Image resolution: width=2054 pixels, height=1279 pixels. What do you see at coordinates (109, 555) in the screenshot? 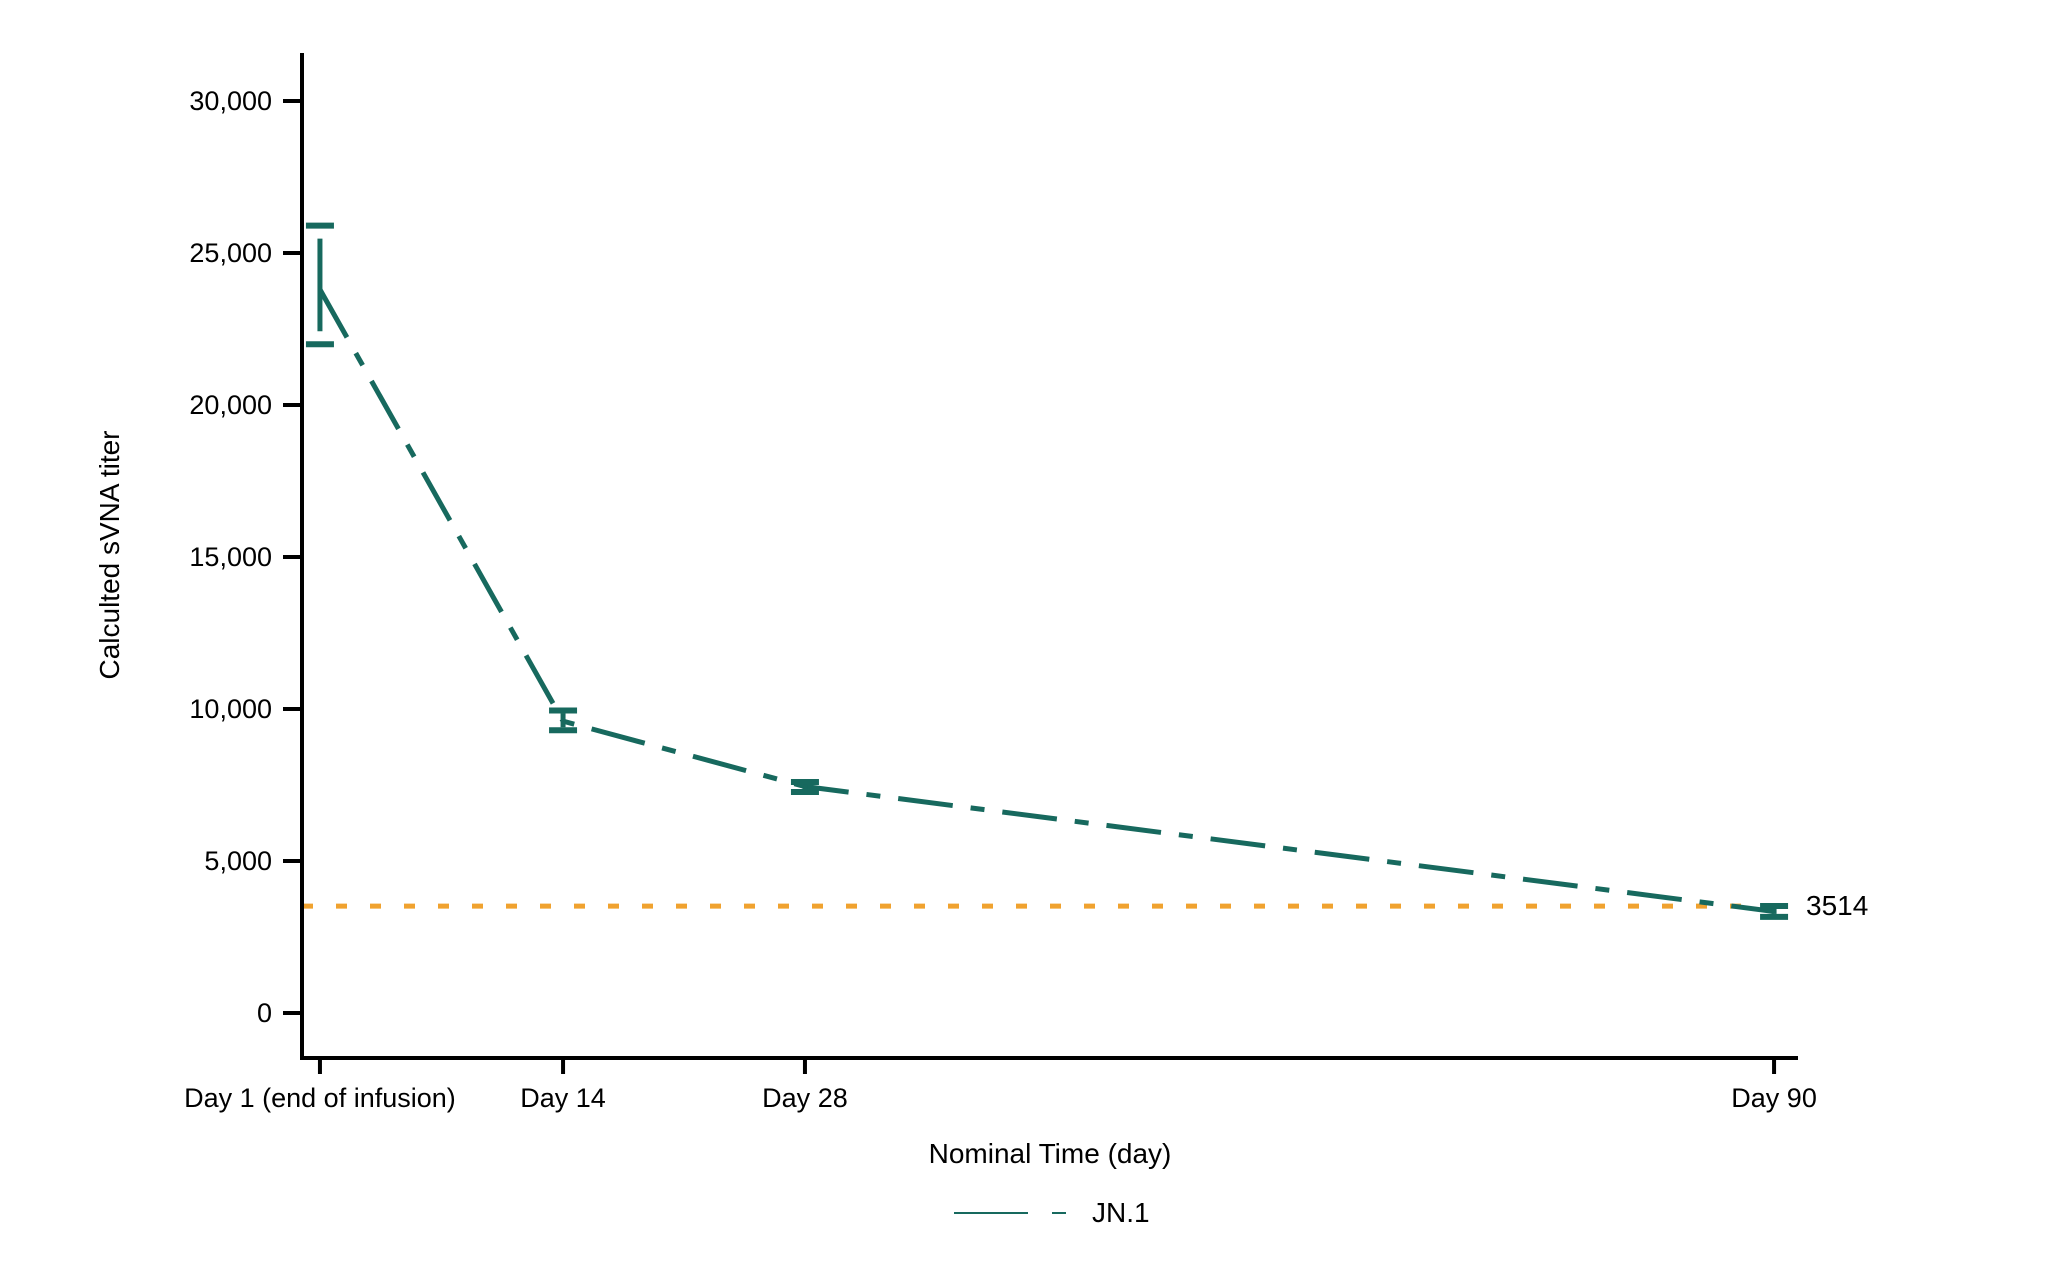
I see `y-axis-title: Calculted sVNA titer` at bounding box center [109, 555].